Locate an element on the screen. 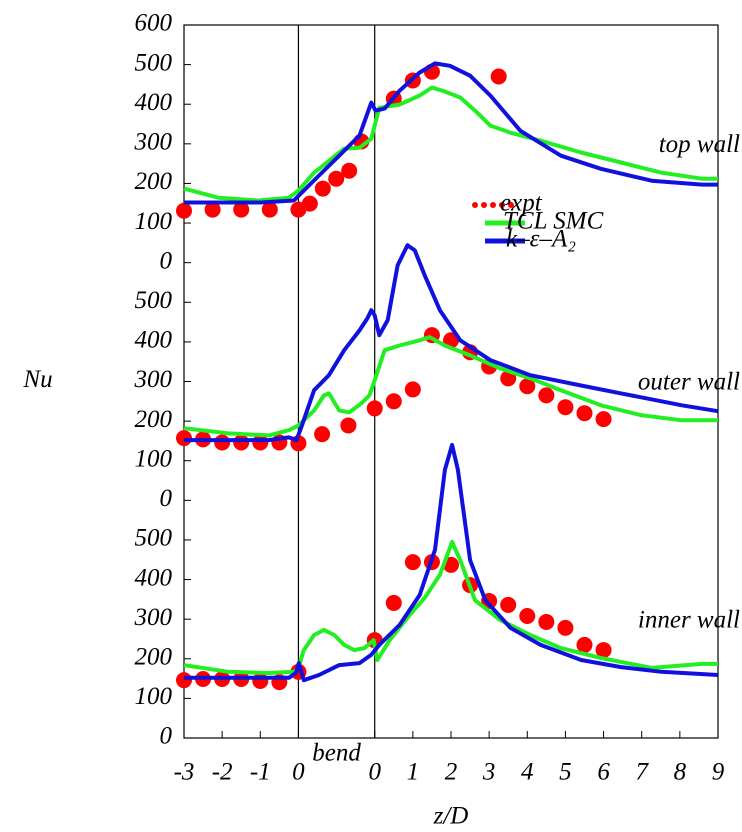  panel-label: inner wall is located at coordinates (689, 619).